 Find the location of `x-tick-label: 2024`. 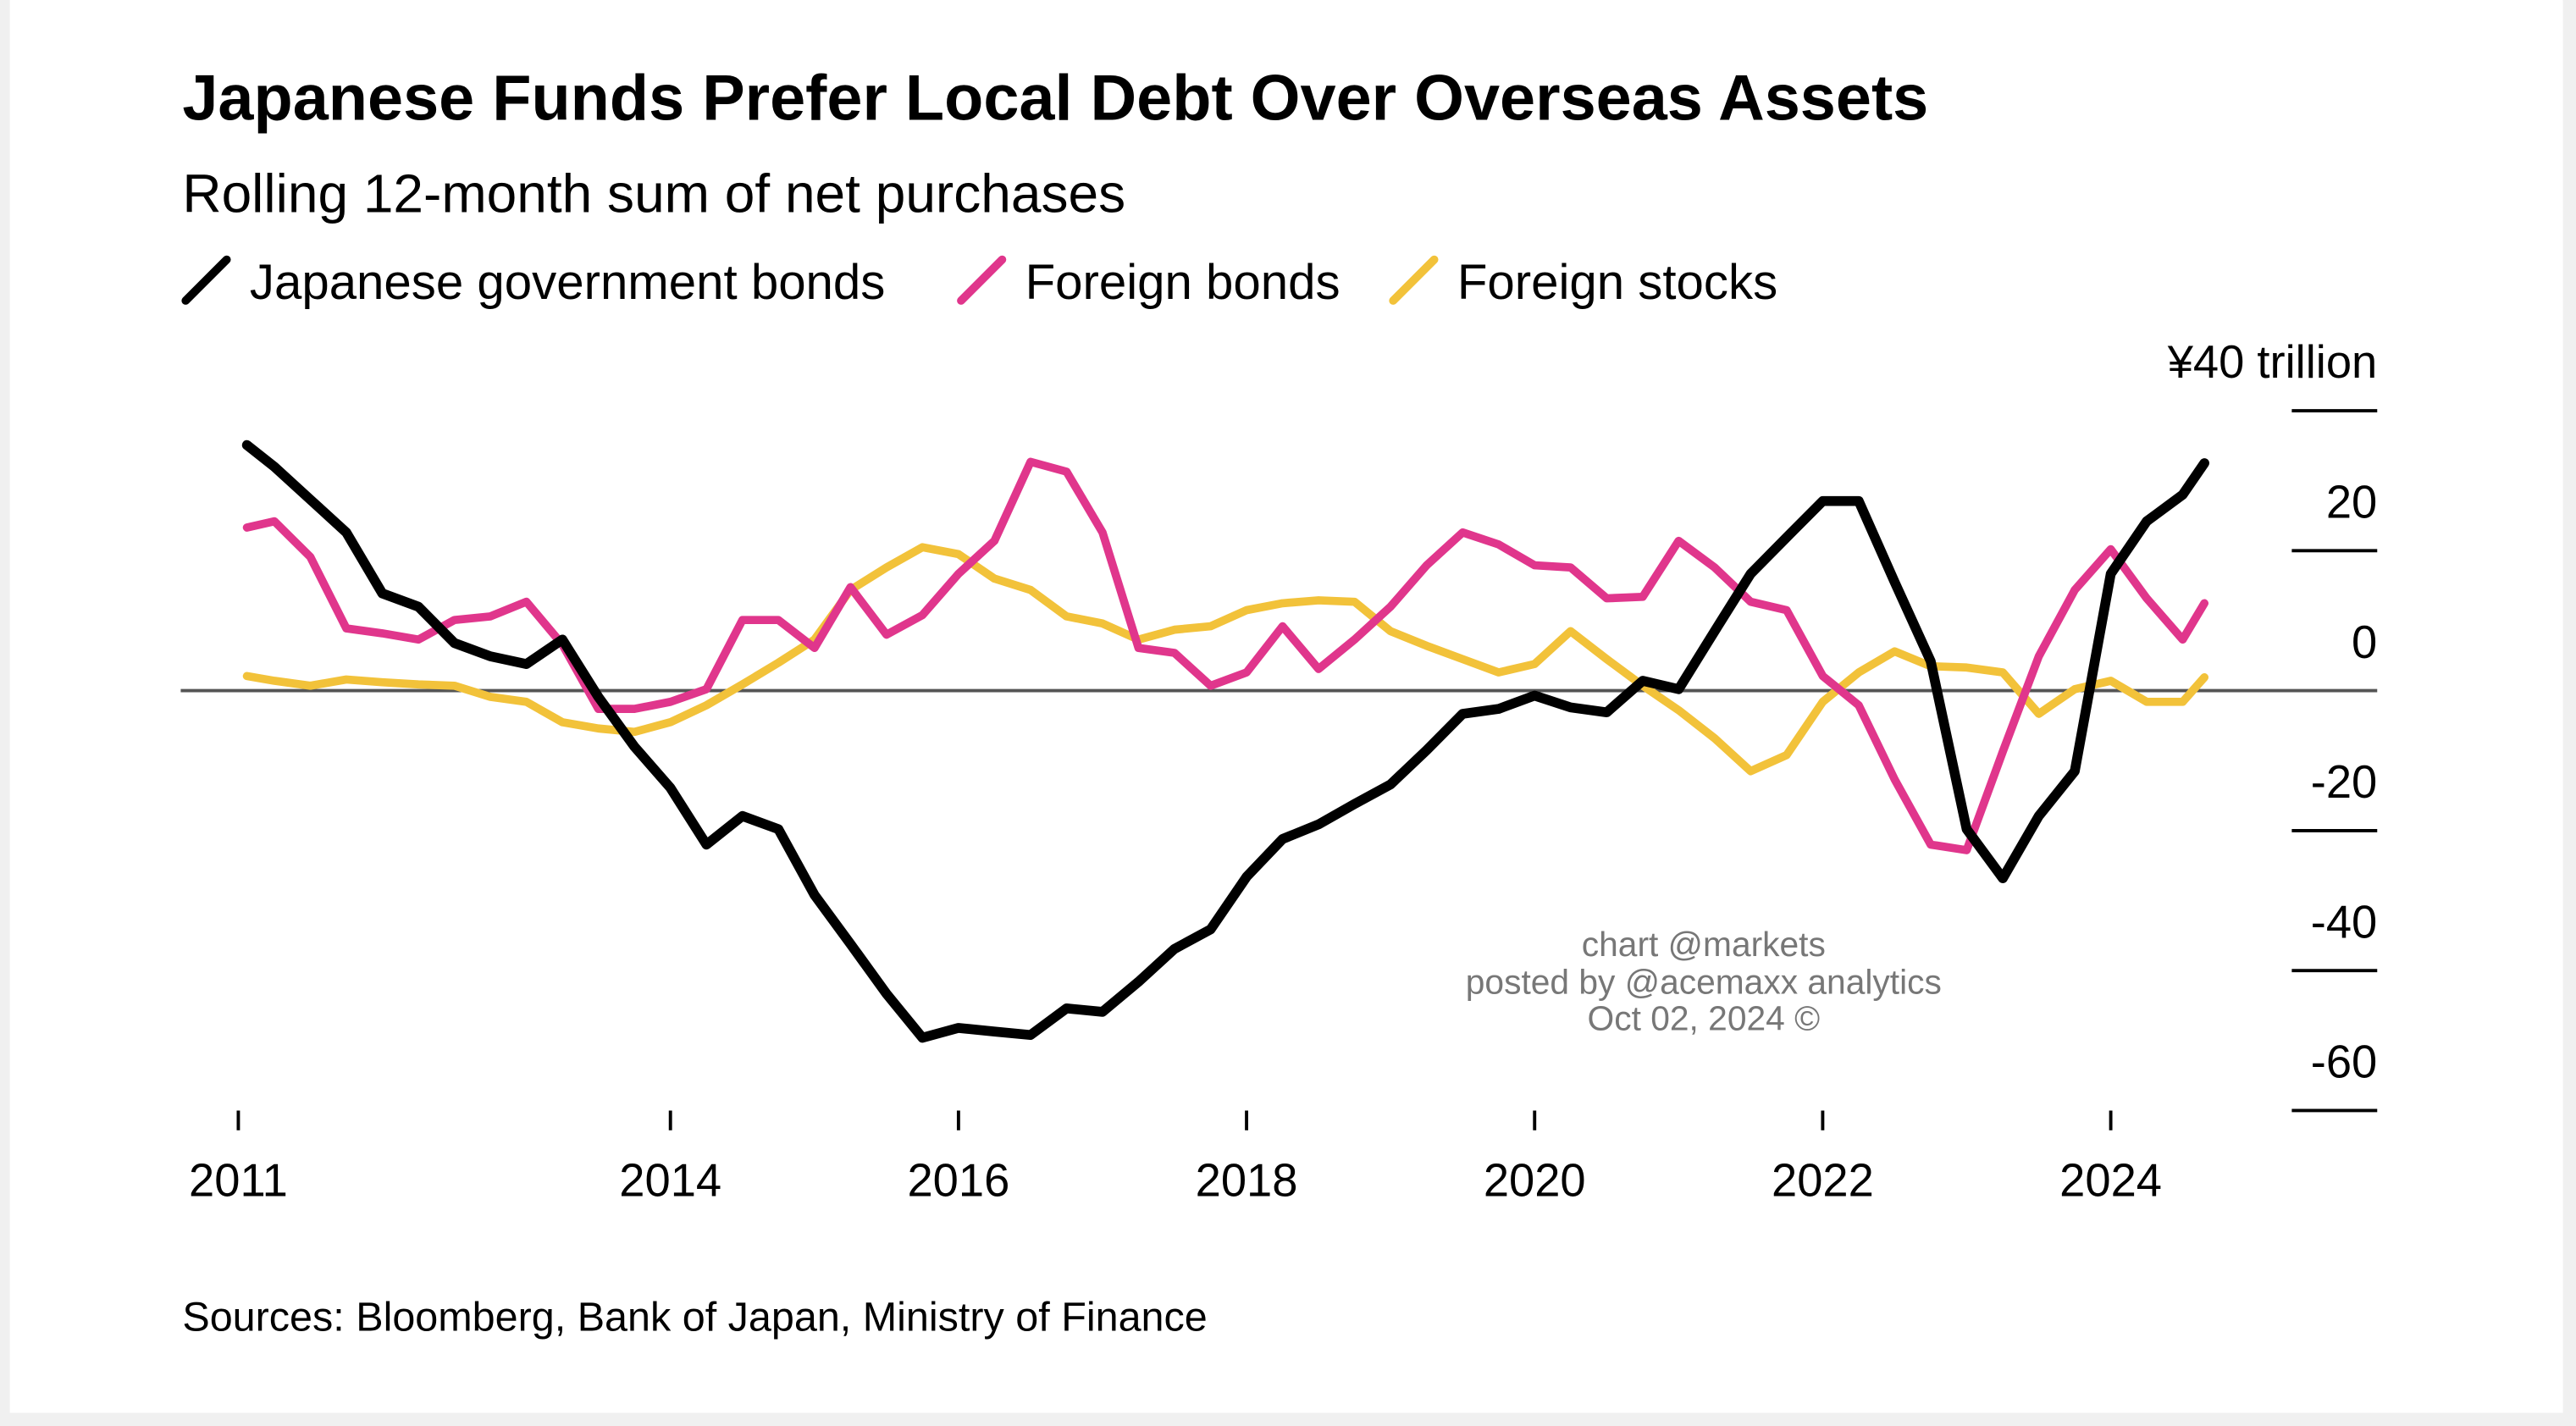

x-tick-label: 2024 is located at coordinates (2110, 1180).